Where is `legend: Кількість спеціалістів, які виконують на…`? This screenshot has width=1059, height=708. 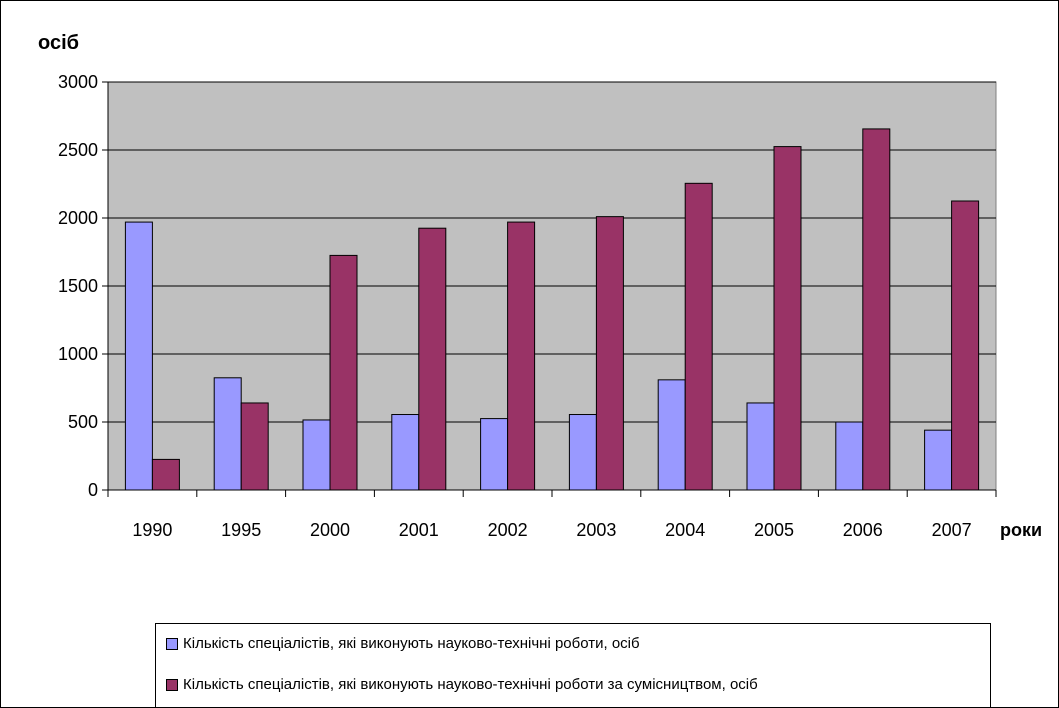 legend: Кількість спеціалістів, які виконують на… is located at coordinates (573, 665).